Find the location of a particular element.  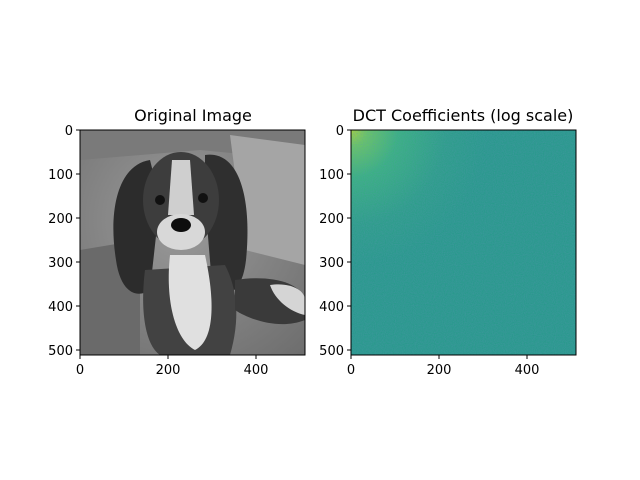

dct-coefficients-yaxis: 0 100 200 300 400 500 is located at coordinates (335, 241).